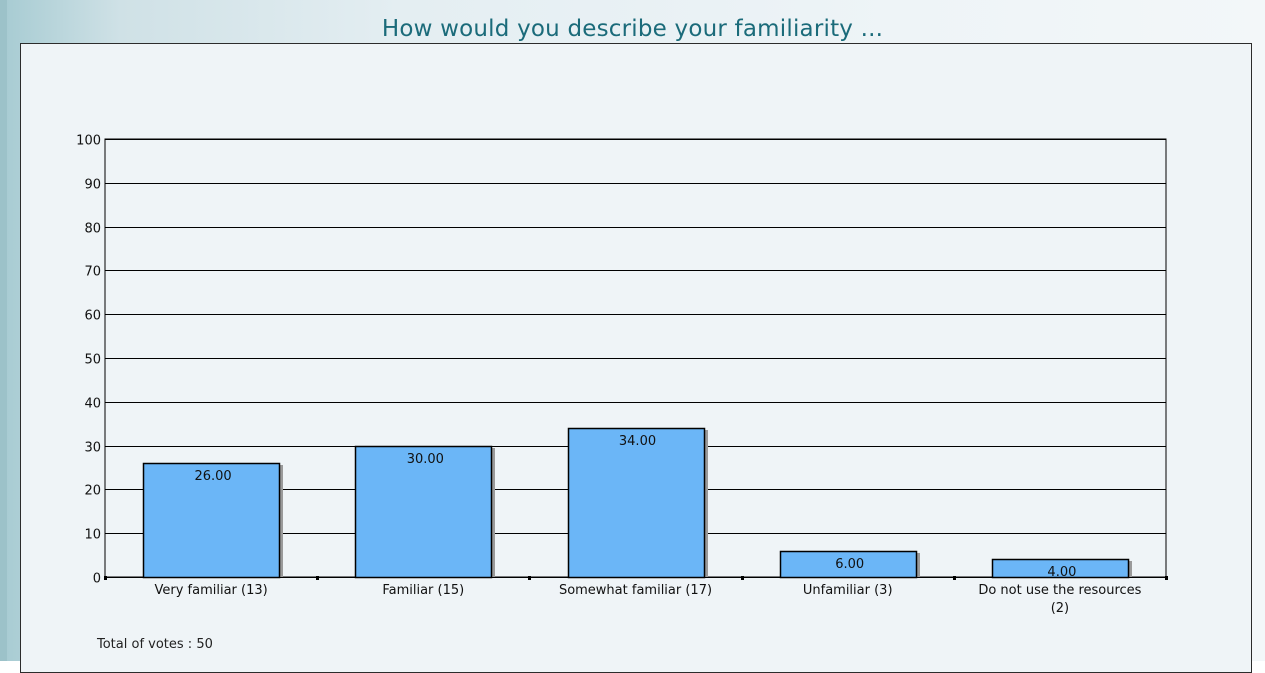 This screenshot has width=1265, height=673. I want to click on x-tick-label: Somewhat familiar (17), so click(635, 590).